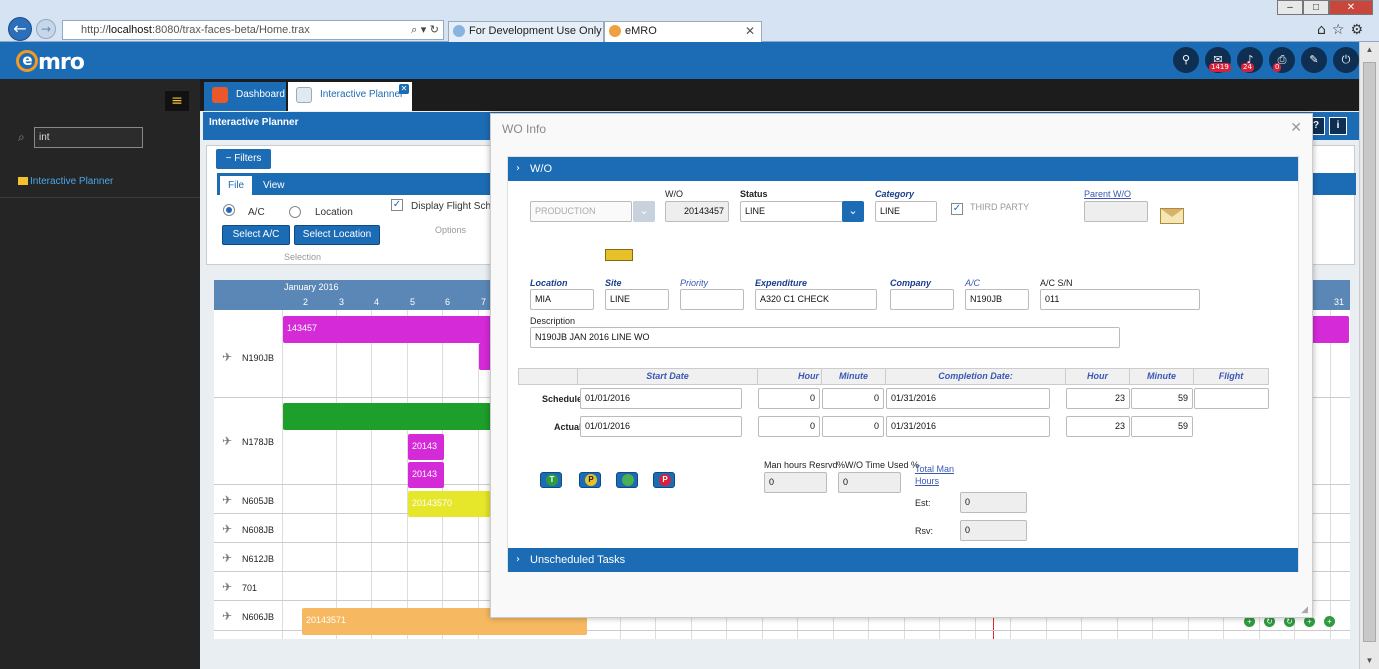 Image resolution: width=1379 pixels, height=669 pixels. I want to click on filters-button: − Filters, so click(243, 159).